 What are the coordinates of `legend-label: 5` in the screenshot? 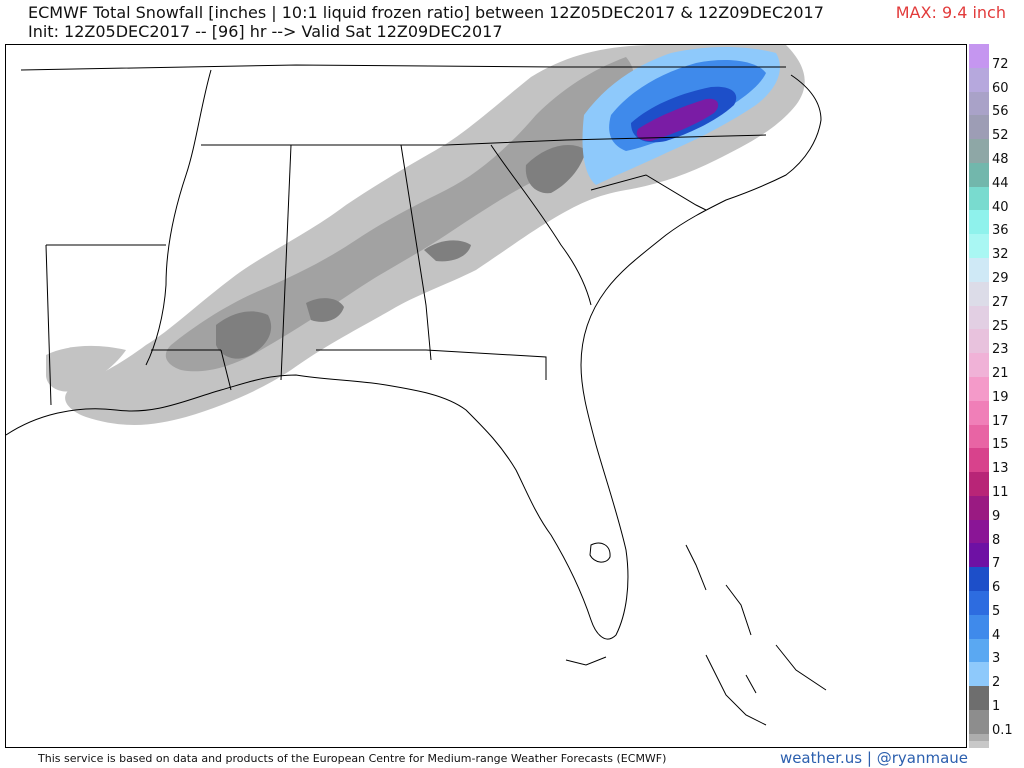 It's located at (996, 611).